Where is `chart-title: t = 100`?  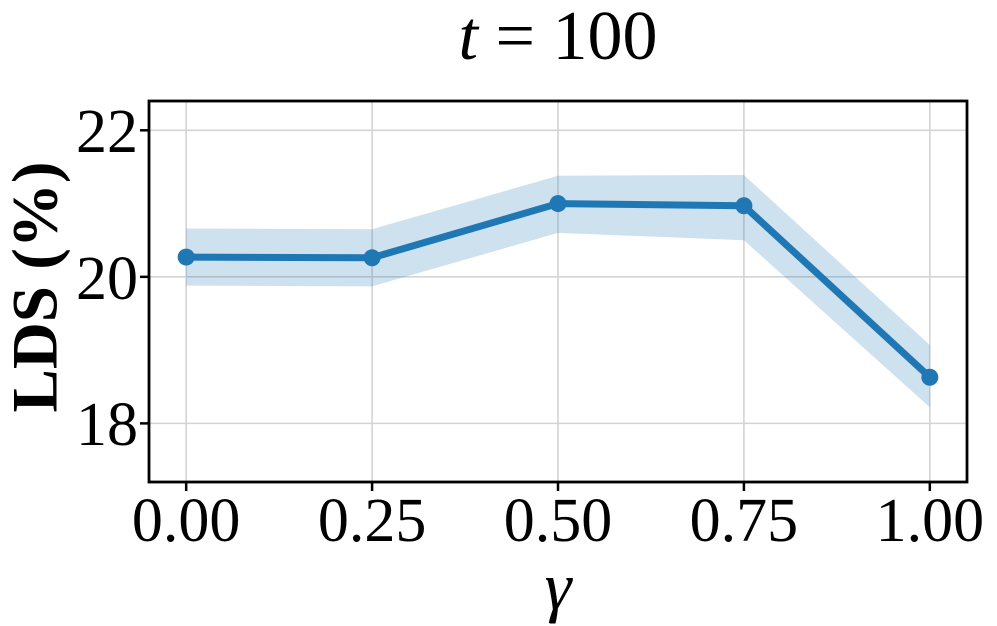 chart-title: t = 100 is located at coordinates (558, 37).